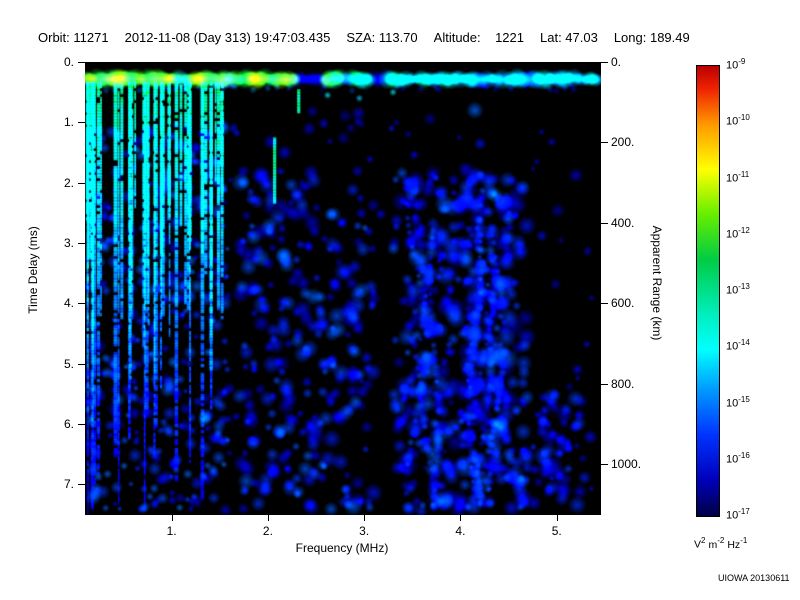  What do you see at coordinates (623, 222) in the screenshot?
I see `y2-tick-label: 400.` at bounding box center [623, 222].